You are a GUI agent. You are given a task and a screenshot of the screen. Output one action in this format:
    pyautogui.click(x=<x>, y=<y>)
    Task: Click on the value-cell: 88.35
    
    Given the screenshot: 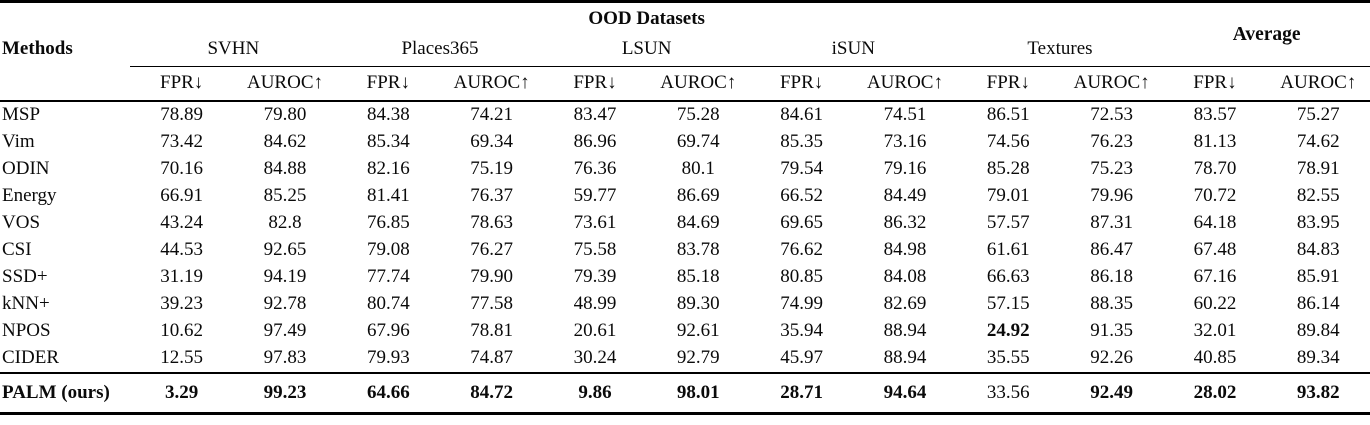 What is the action you would take?
    pyautogui.click(x=1111, y=303)
    